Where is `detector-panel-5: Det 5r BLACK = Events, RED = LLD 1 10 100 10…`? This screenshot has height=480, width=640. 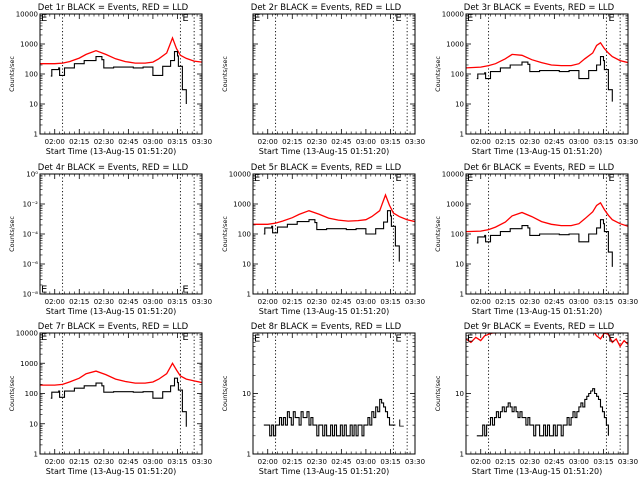 detector-panel-5: Det 5r BLACK = Events, RED = LLD 1 10 100 10… is located at coordinates (323, 239).